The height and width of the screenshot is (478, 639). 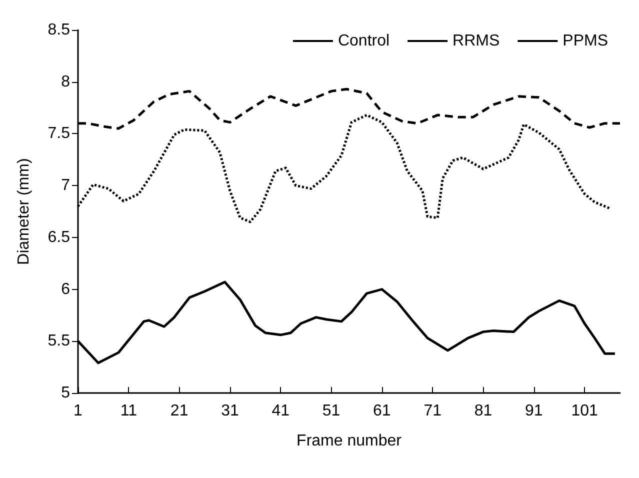 What do you see at coordinates (59, 133) in the screenshot?
I see `y-tick-label: 7.5` at bounding box center [59, 133].